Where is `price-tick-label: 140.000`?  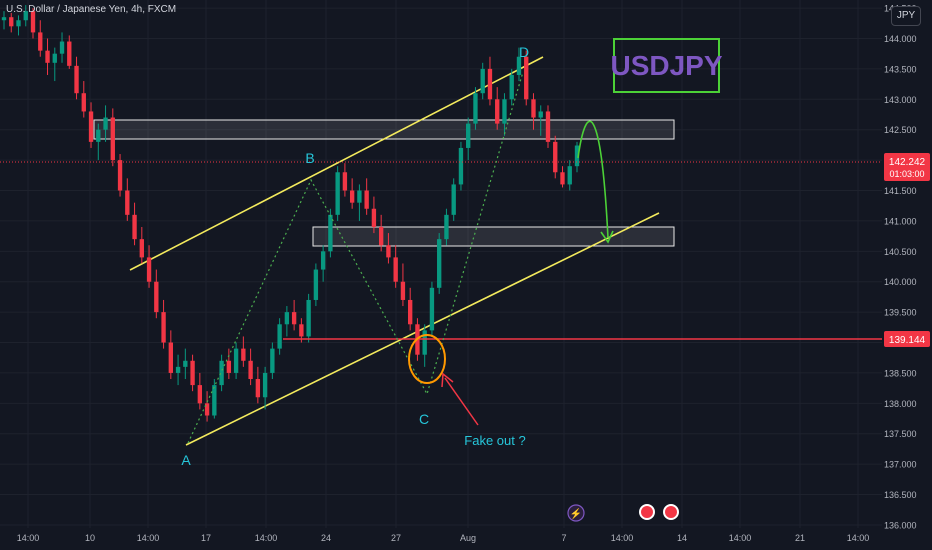
price-tick-label: 140.000 is located at coordinates (900, 282).